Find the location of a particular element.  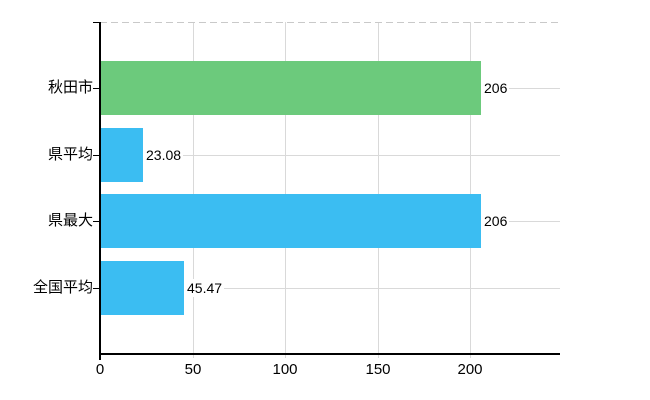

value-label-3: 45.47 is located at coordinates (204, 288).